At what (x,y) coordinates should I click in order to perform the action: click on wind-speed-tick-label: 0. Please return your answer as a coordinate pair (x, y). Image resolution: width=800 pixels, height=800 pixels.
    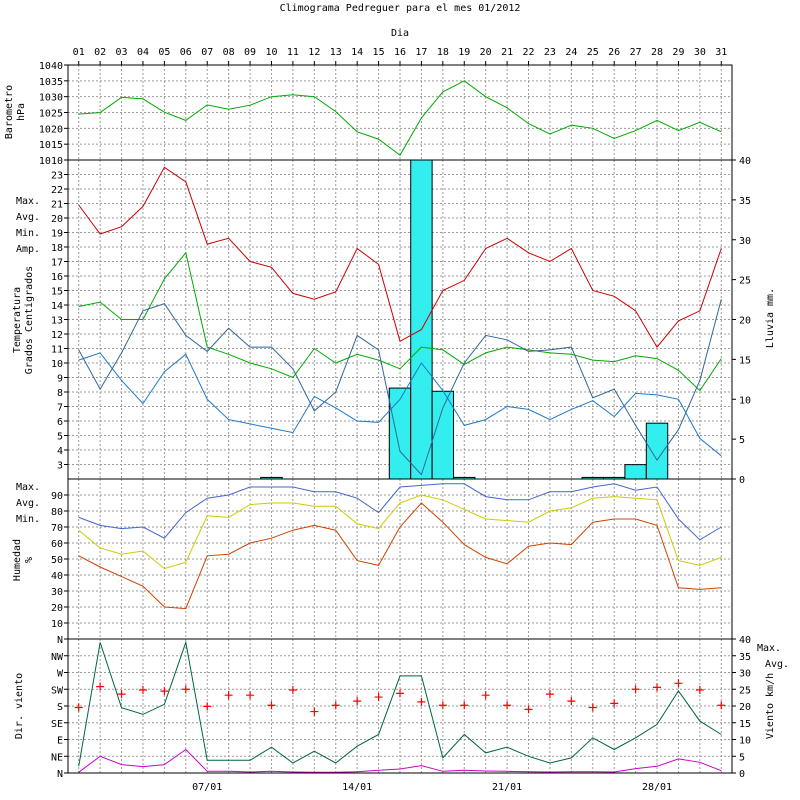
    Looking at the image, I should click on (742, 774).